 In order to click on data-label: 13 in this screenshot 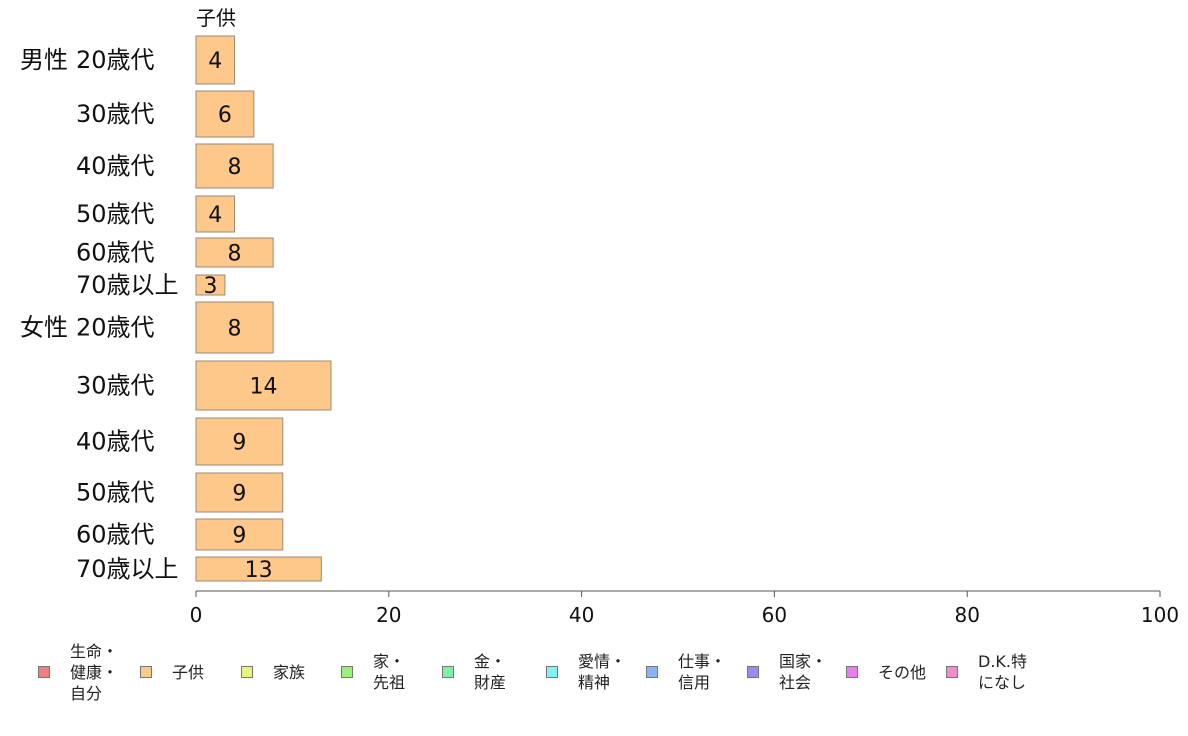, I will do `click(259, 570)`.